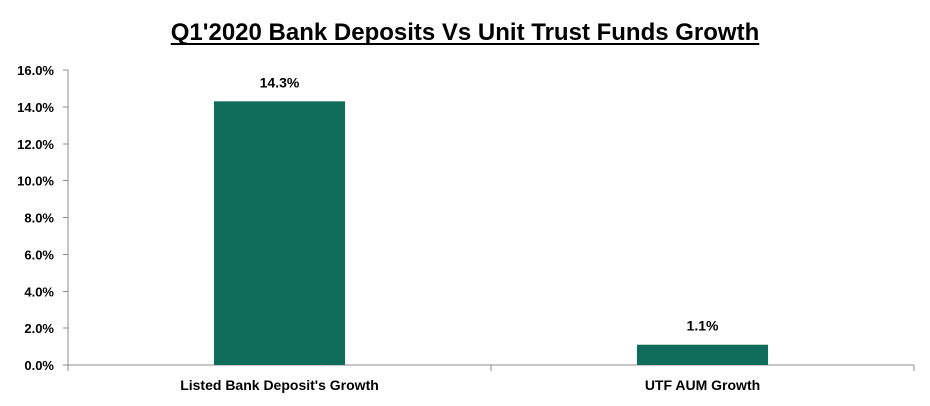 This screenshot has height=406, width=930. What do you see at coordinates (35, 107) in the screenshot?
I see `y-tick-label: 14.0%` at bounding box center [35, 107].